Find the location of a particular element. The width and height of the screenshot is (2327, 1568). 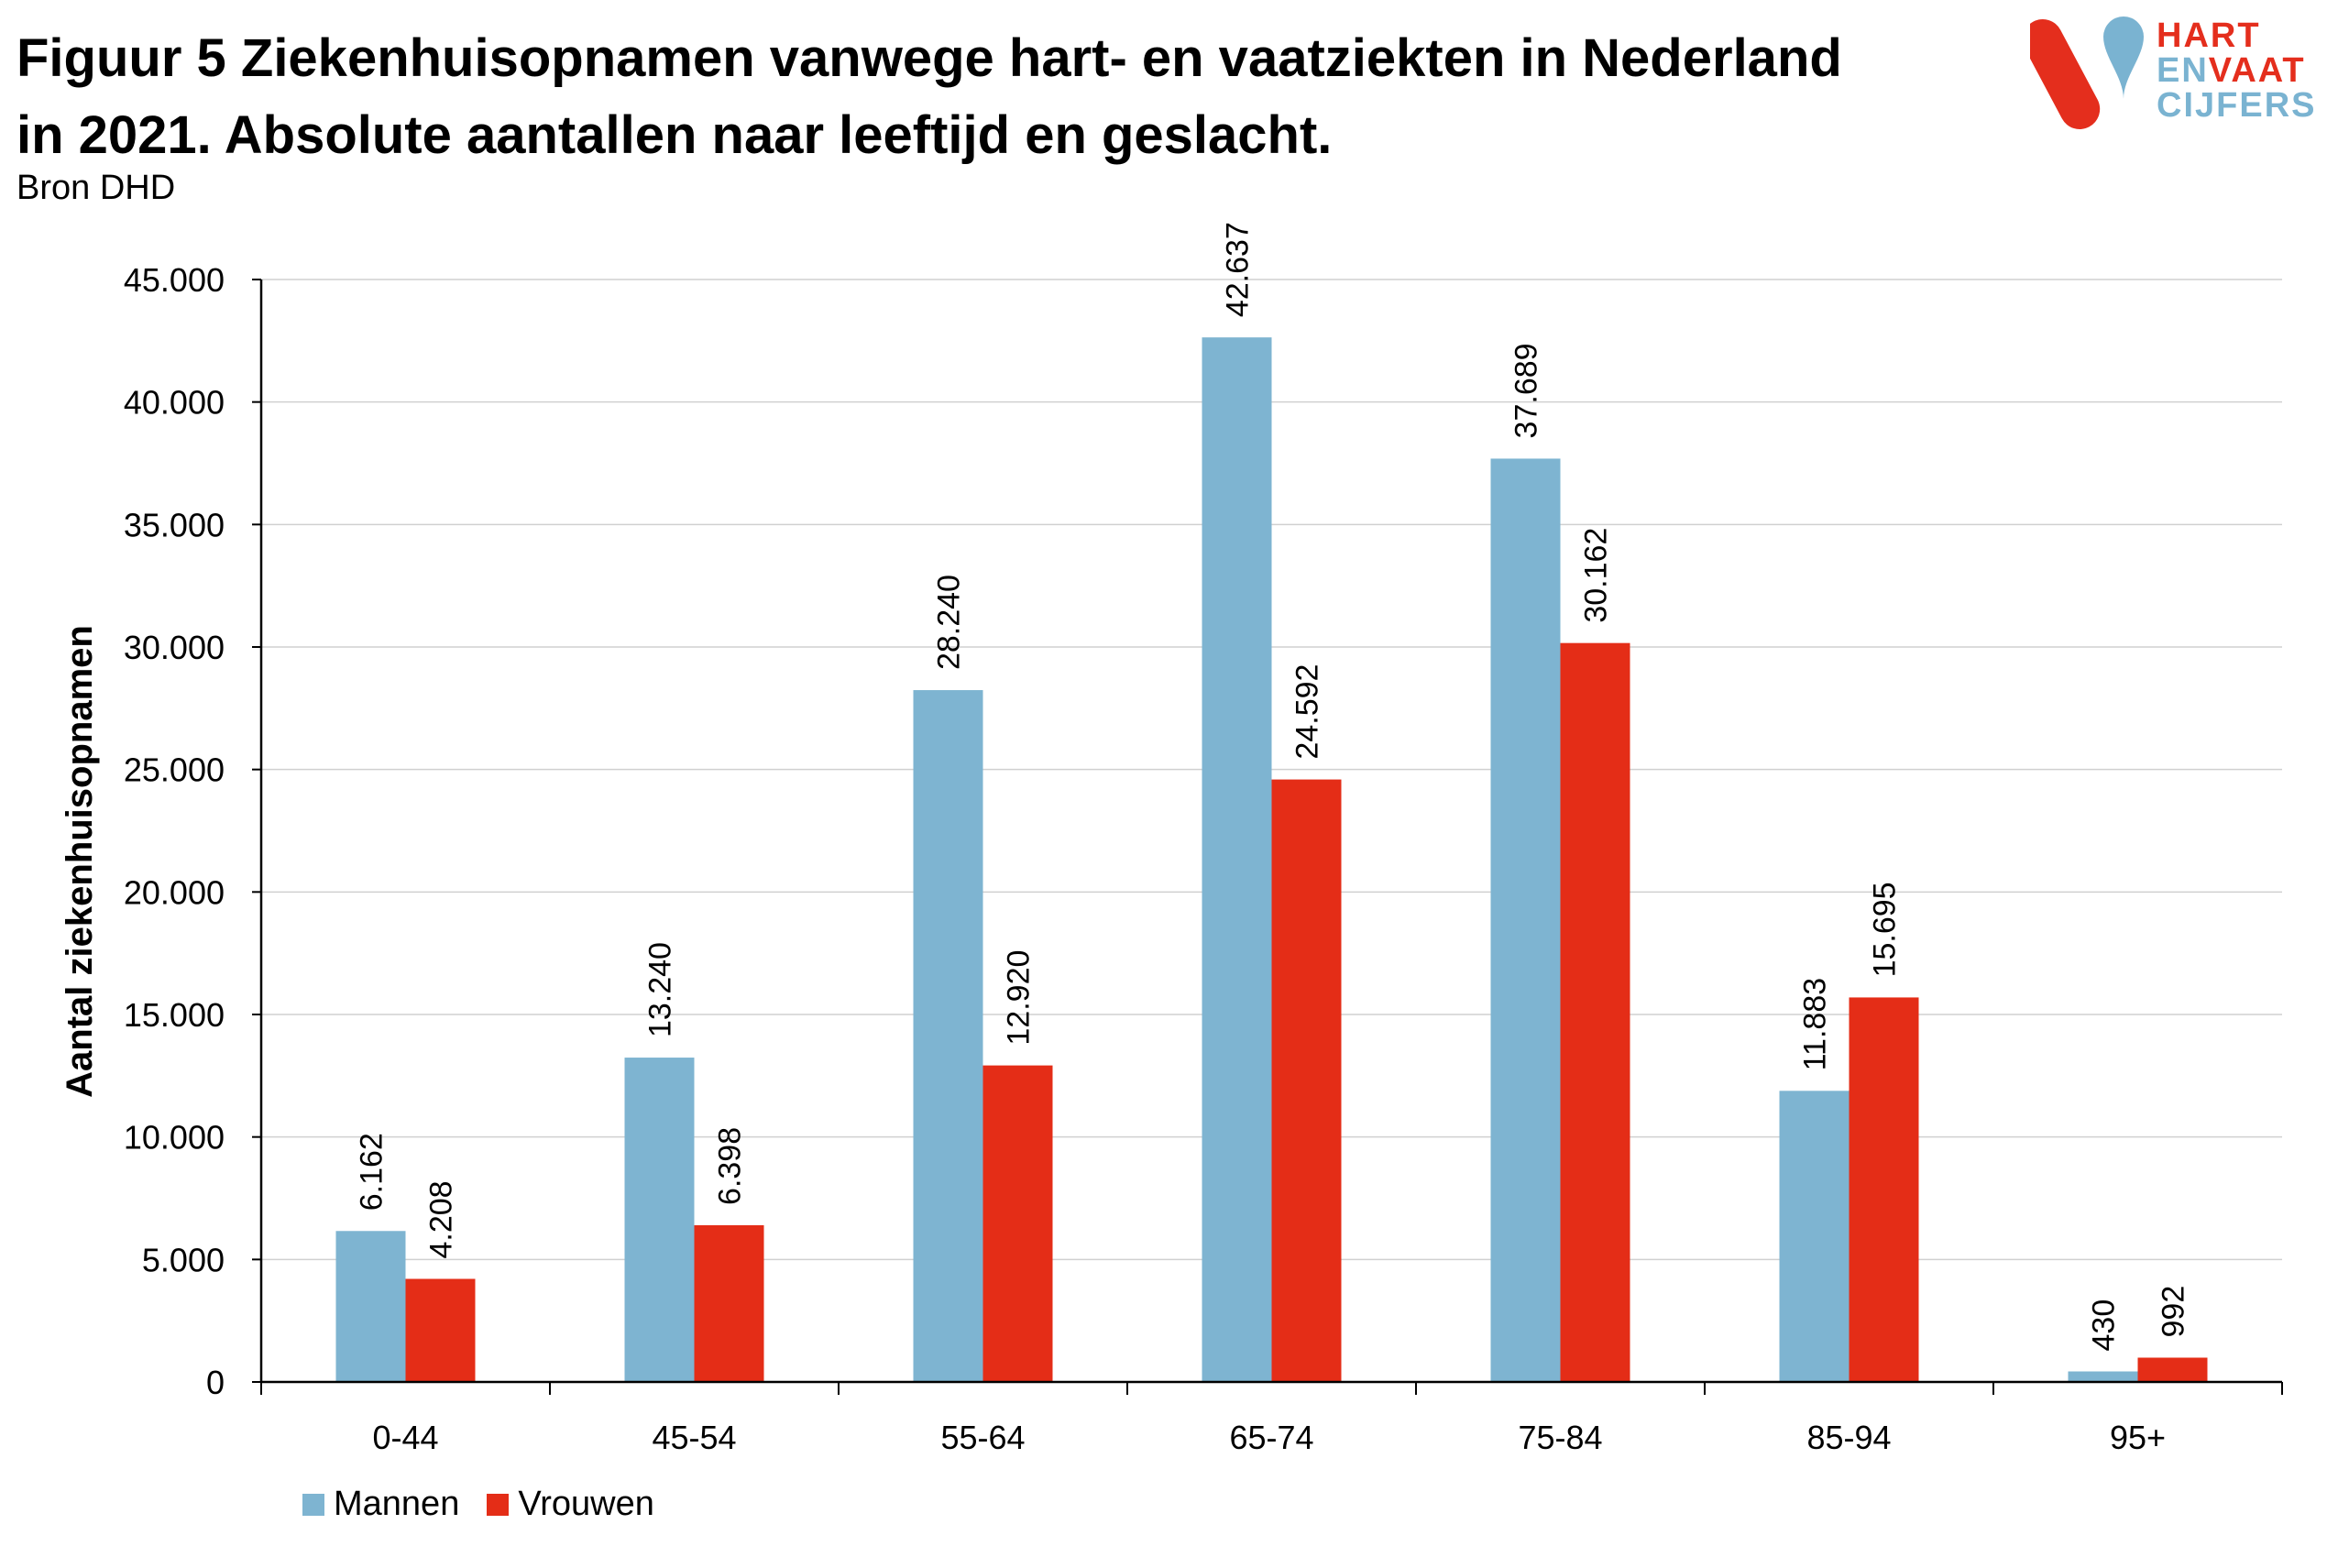

data-label-vrouwen-0-44: 4.208 is located at coordinates (441, 1219).